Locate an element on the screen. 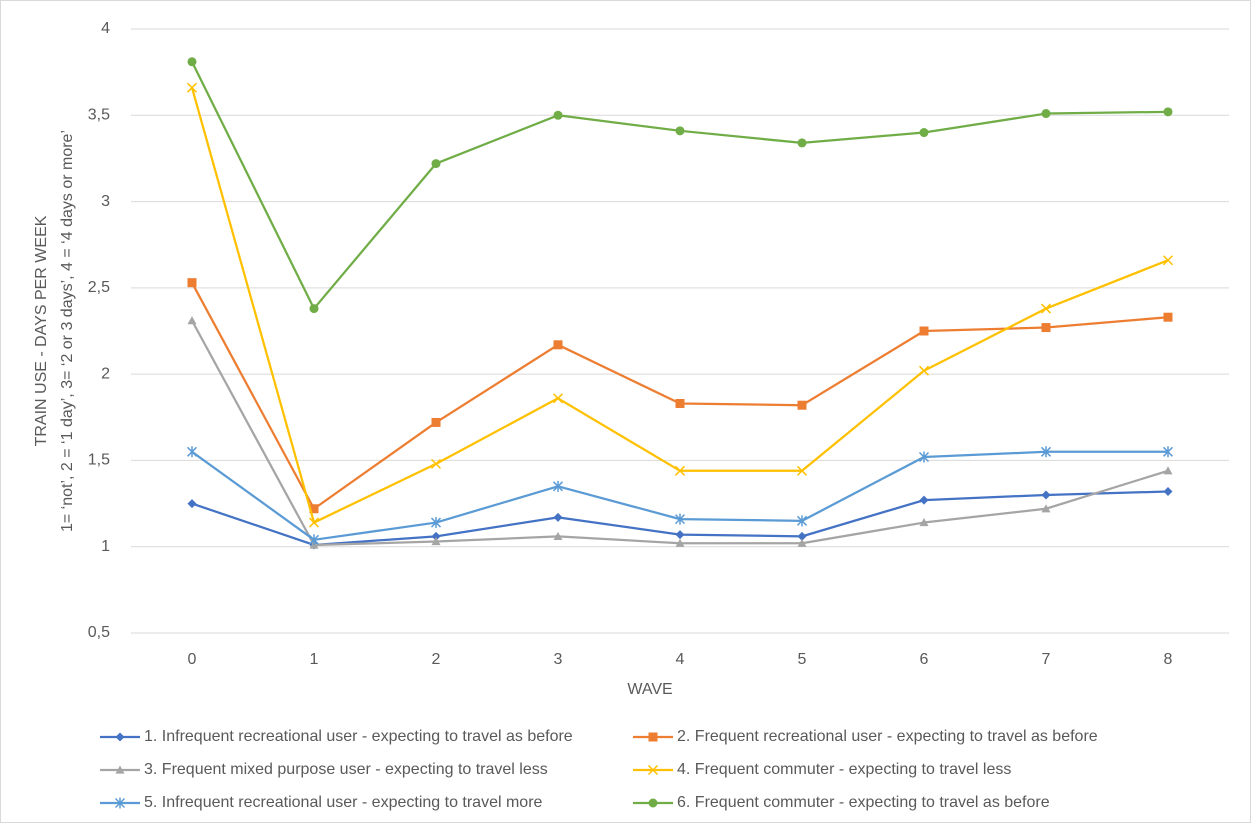 This screenshot has width=1251, height=823. x-tick-label: 3 is located at coordinates (558, 659).